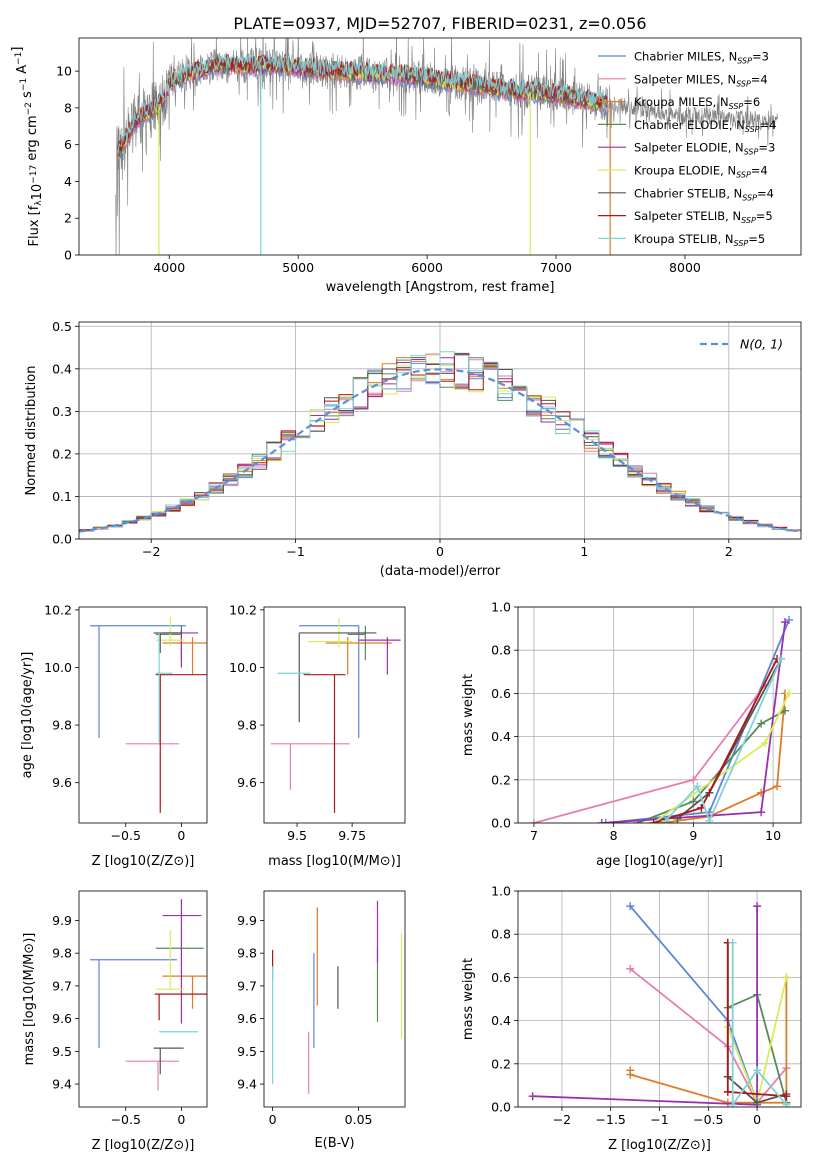  I want to click on y-tick-label: 0.0, so click(501, 1107).